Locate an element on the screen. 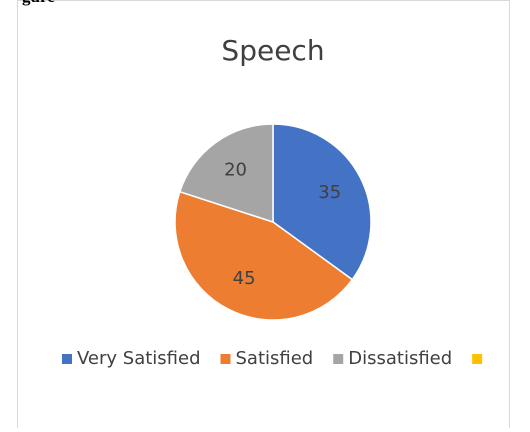  chart-title: Speech is located at coordinates (272, 50).